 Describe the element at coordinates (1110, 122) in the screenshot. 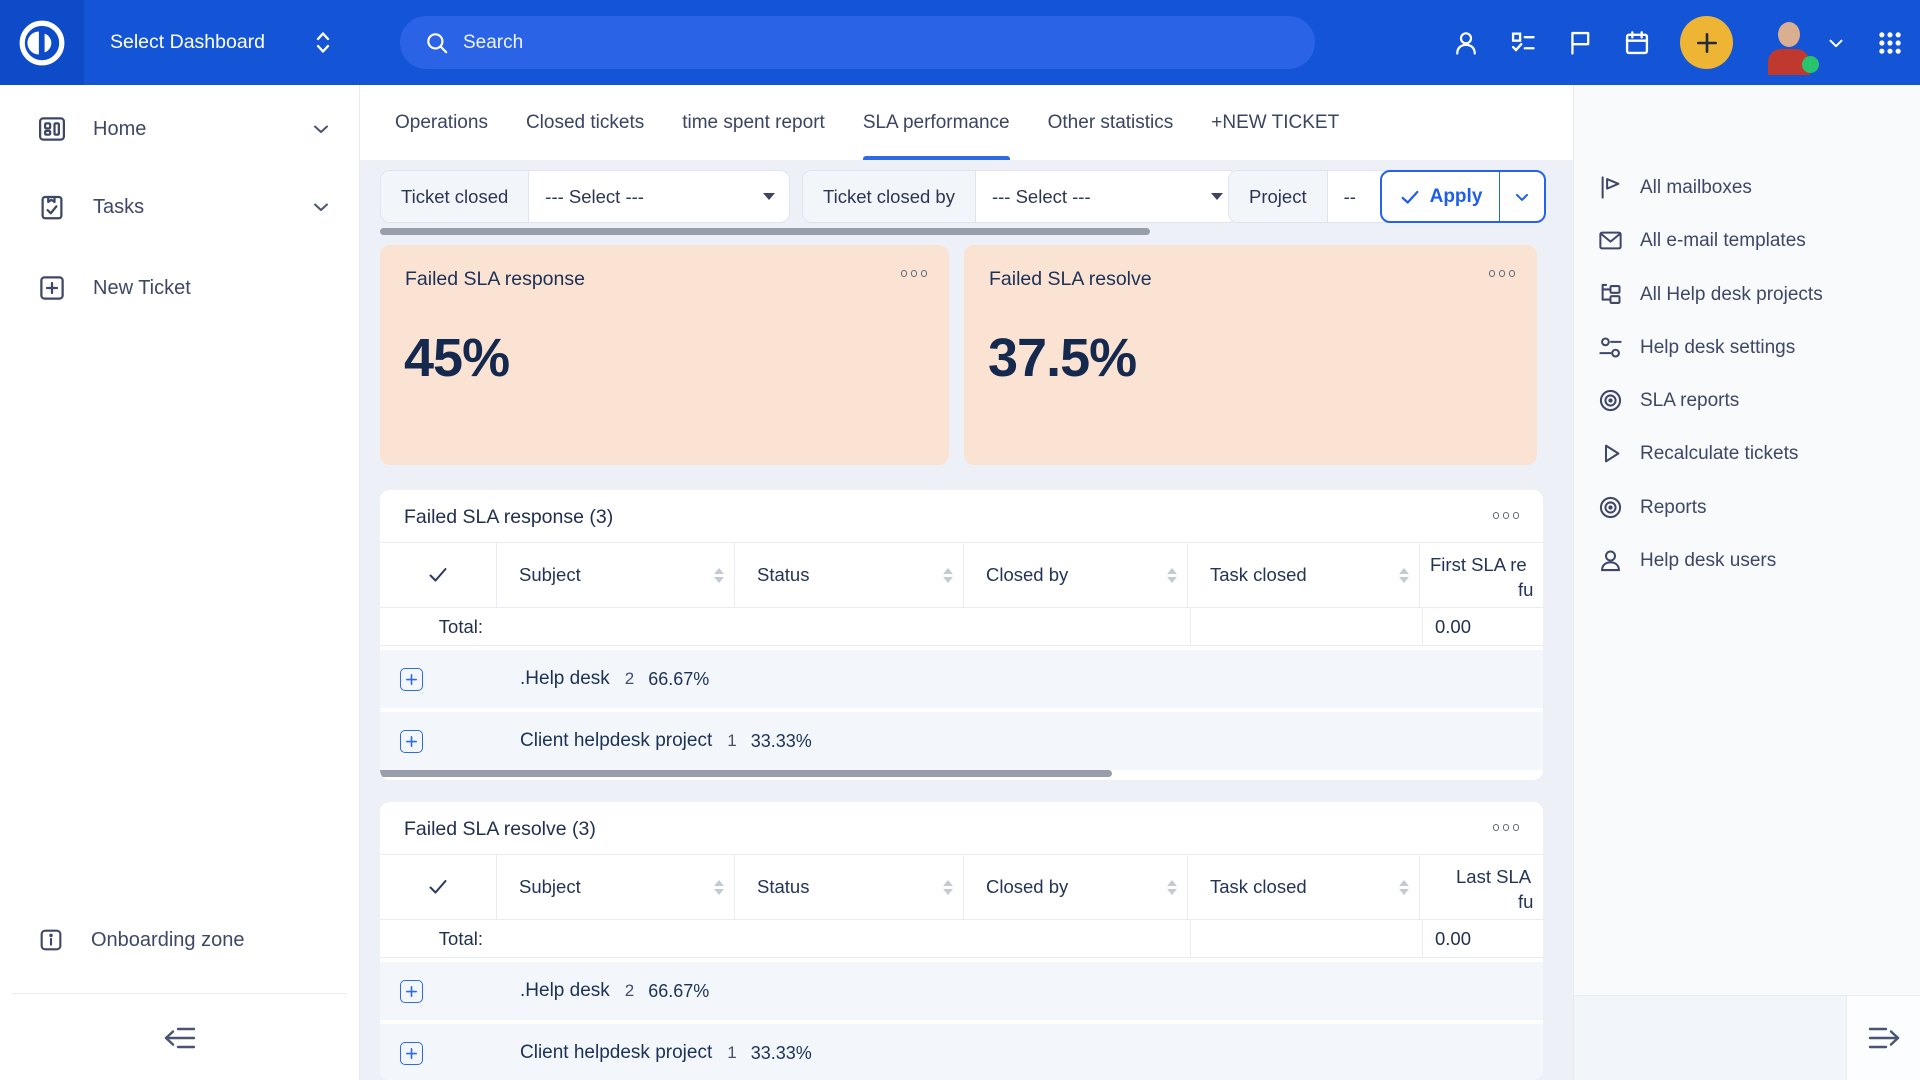

I see `tab-other-statistics: Other statistics` at that location.